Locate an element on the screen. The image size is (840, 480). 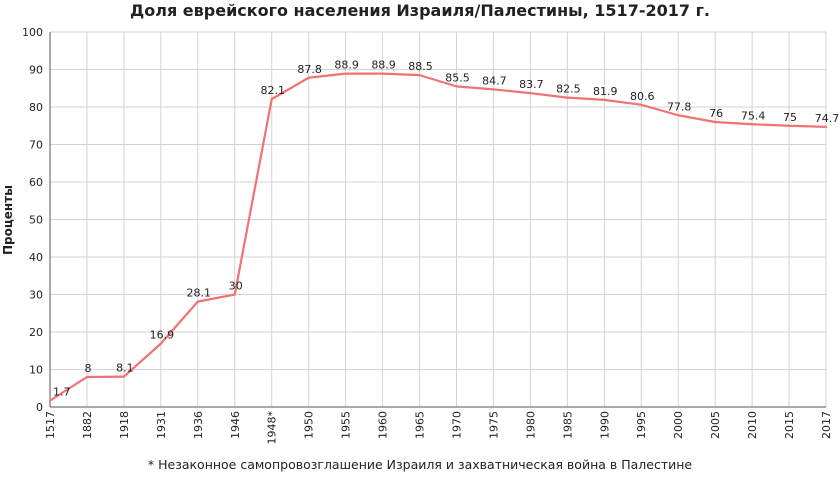
data-label: 1.7 is located at coordinates (62, 392).